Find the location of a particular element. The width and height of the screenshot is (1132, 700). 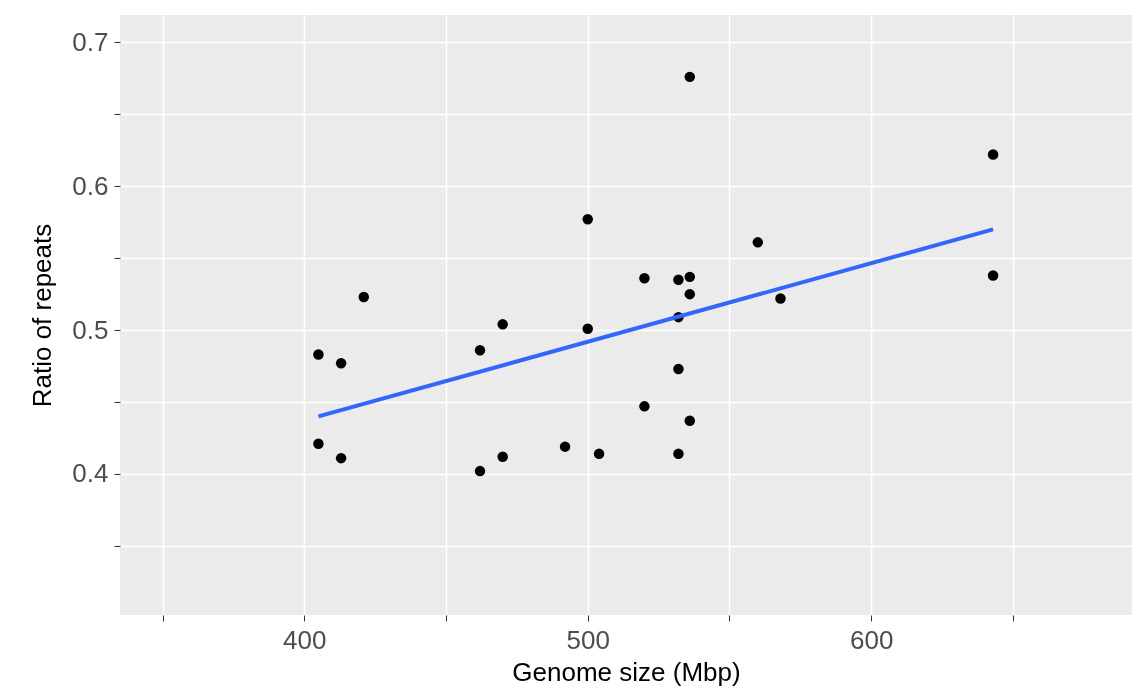

y-tick-label: 0.5 is located at coordinates (90, 329).